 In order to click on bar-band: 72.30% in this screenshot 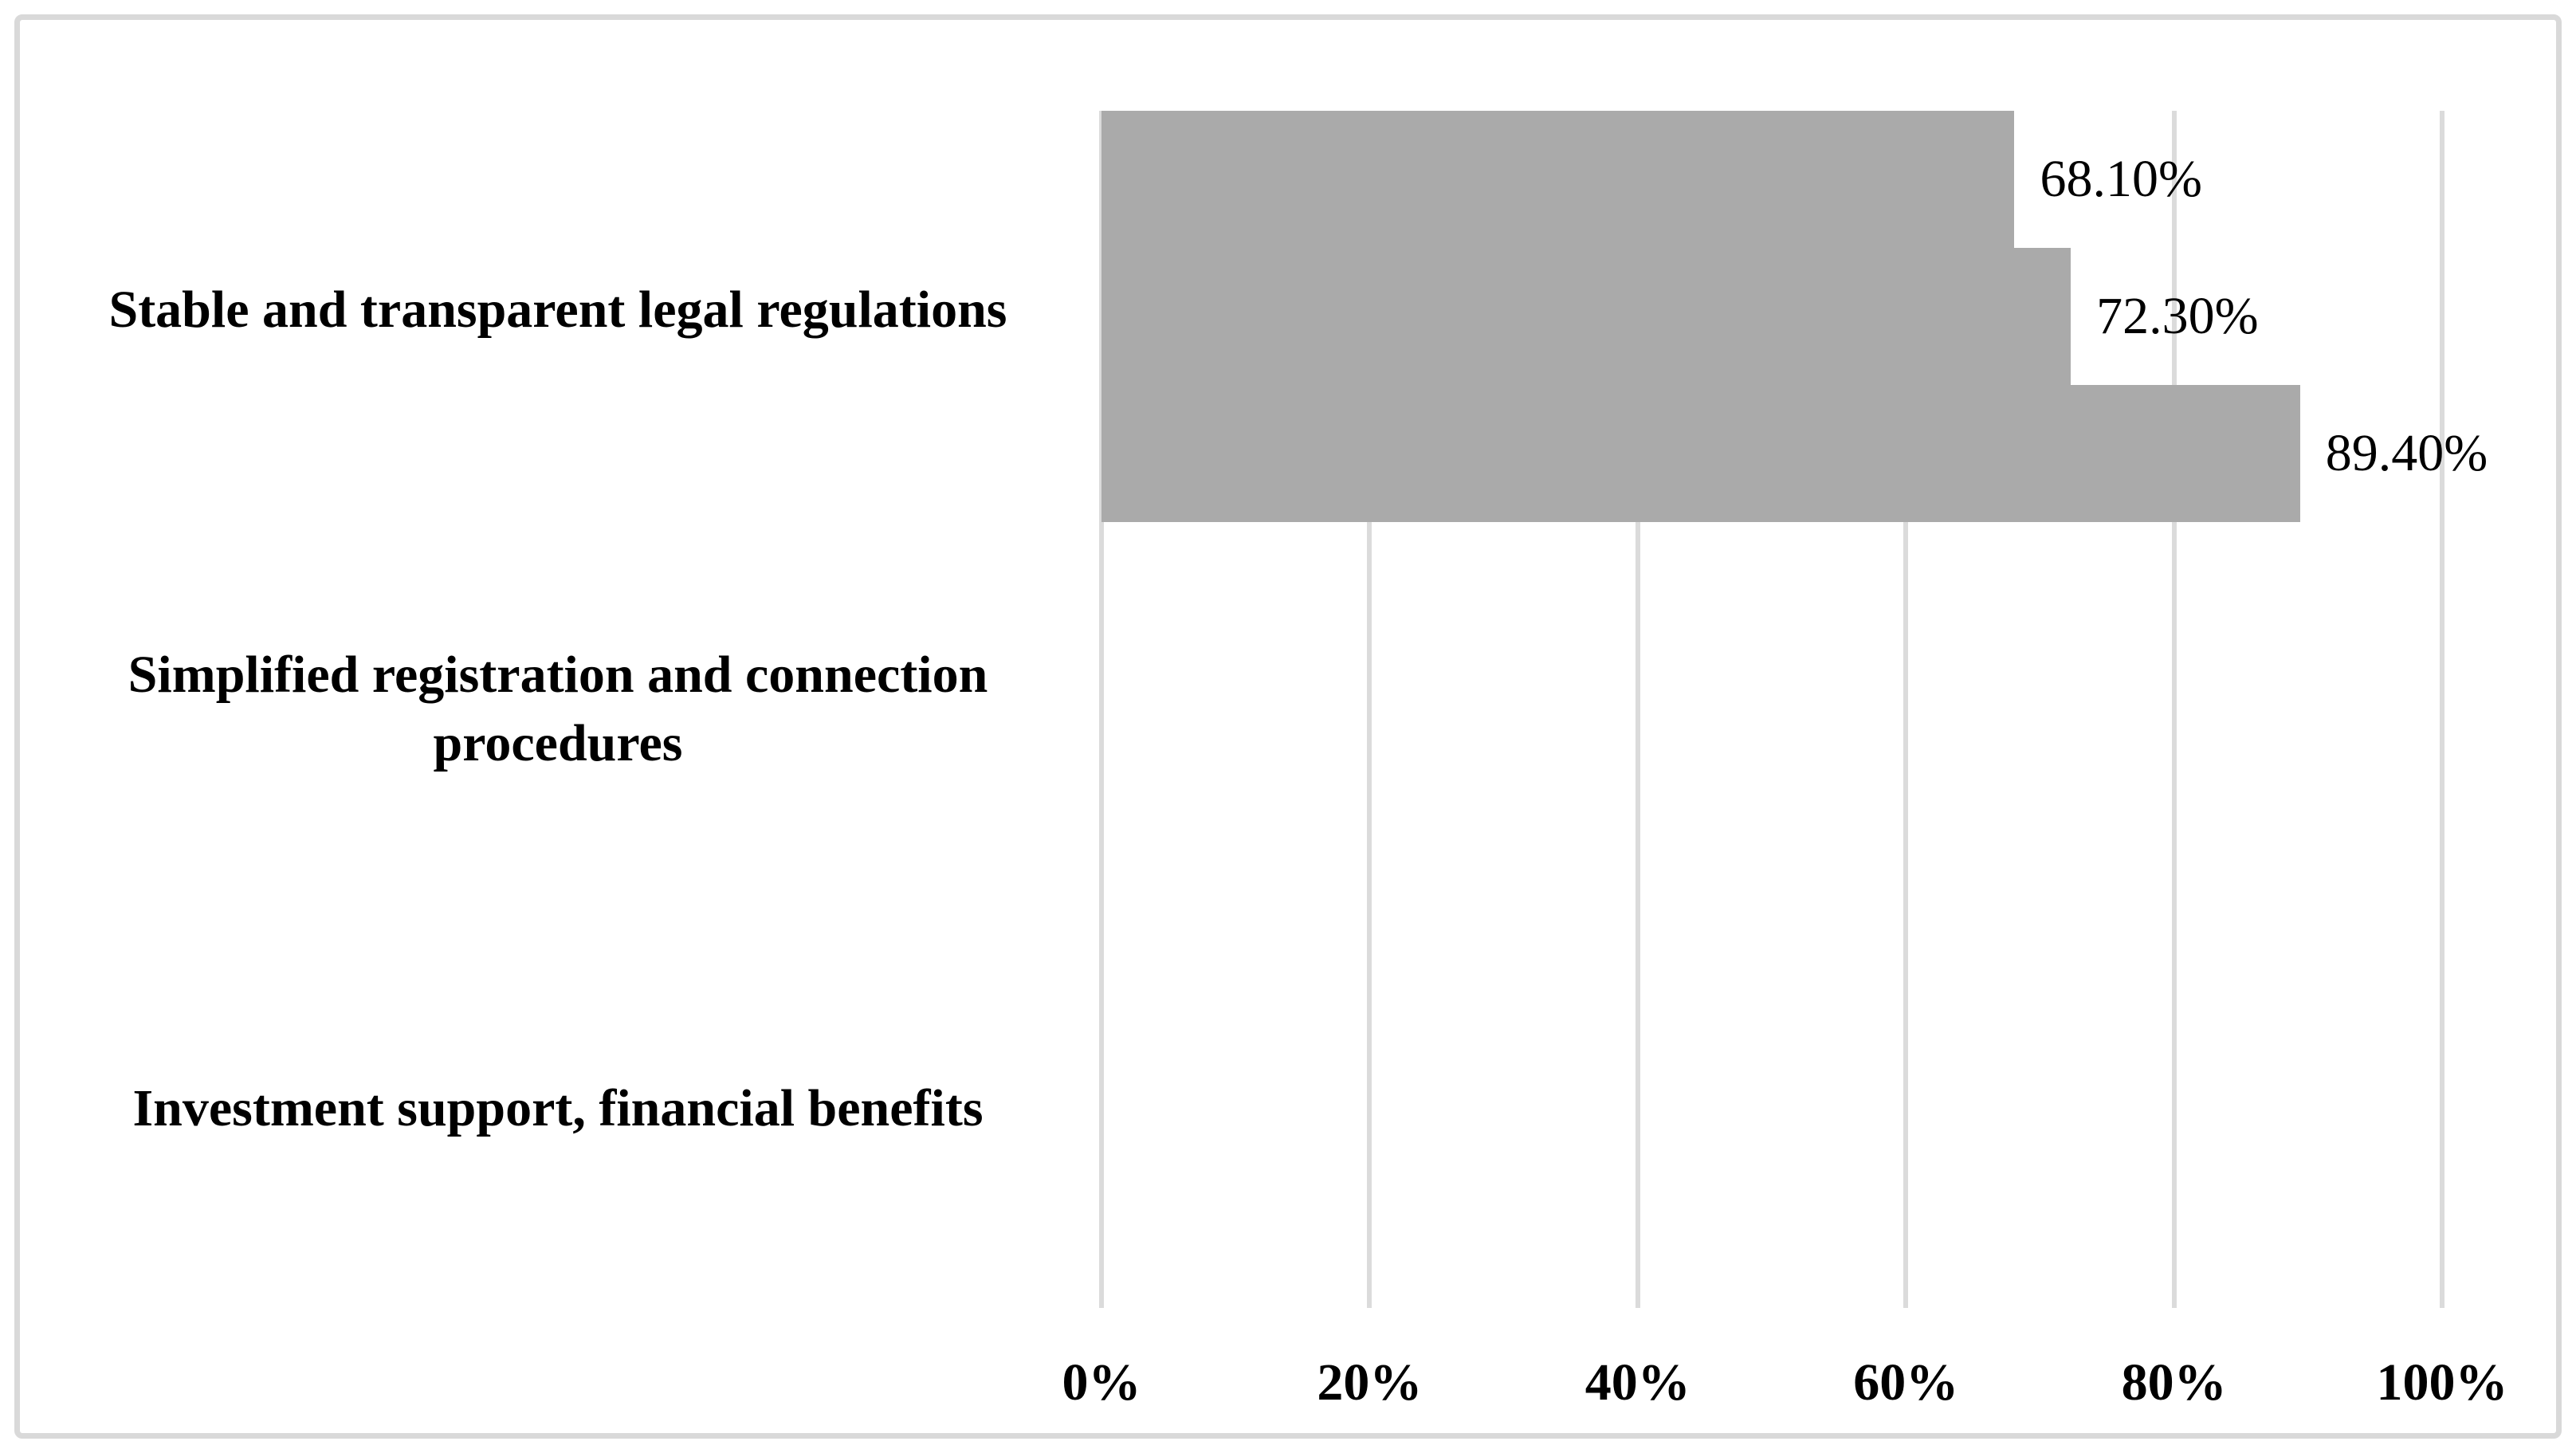, I will do `click(1771, 316)`.